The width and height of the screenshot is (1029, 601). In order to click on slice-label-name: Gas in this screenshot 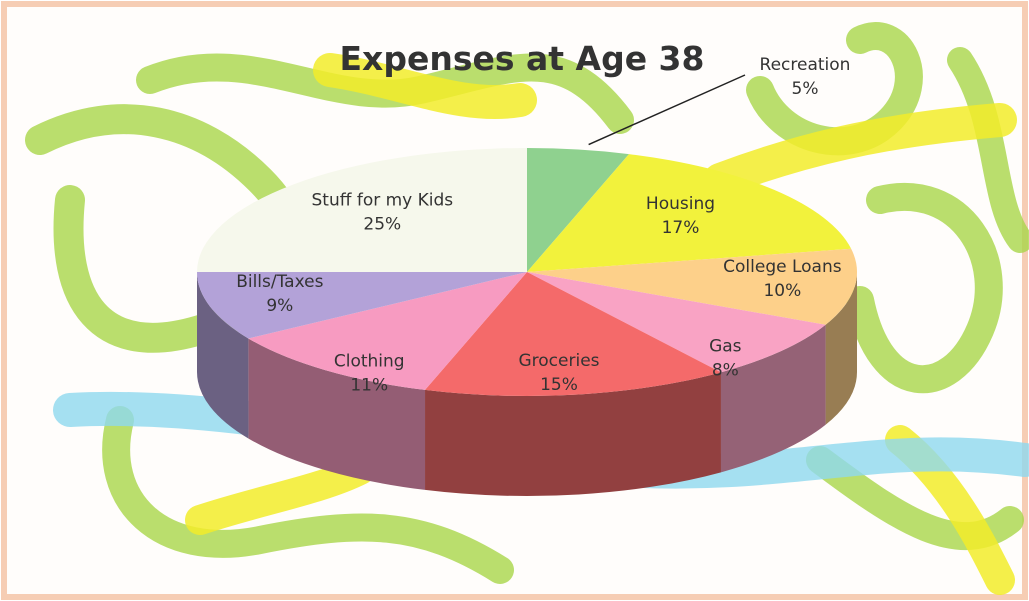, I will do `click(725, 347)`.